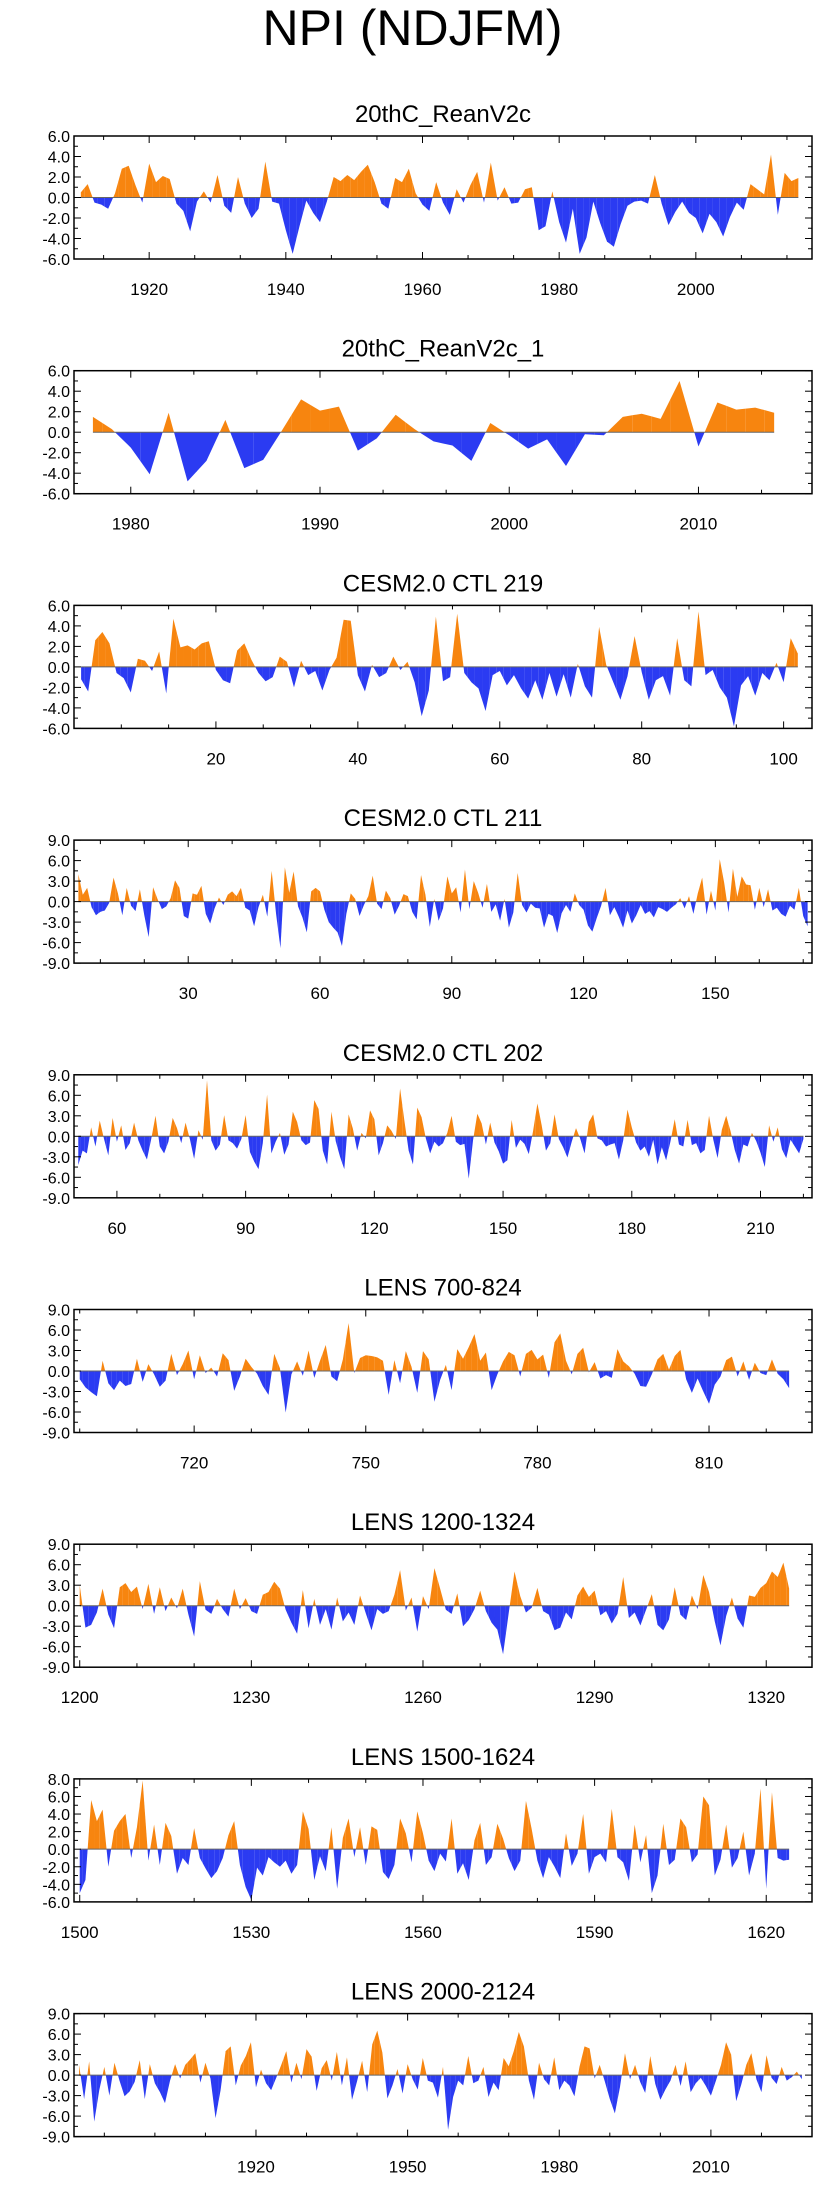  What do you see at coordinates (59, 2015) in the screenshot?
I see `y-tick-label: 9.0` at bounding box center [59, 2015].